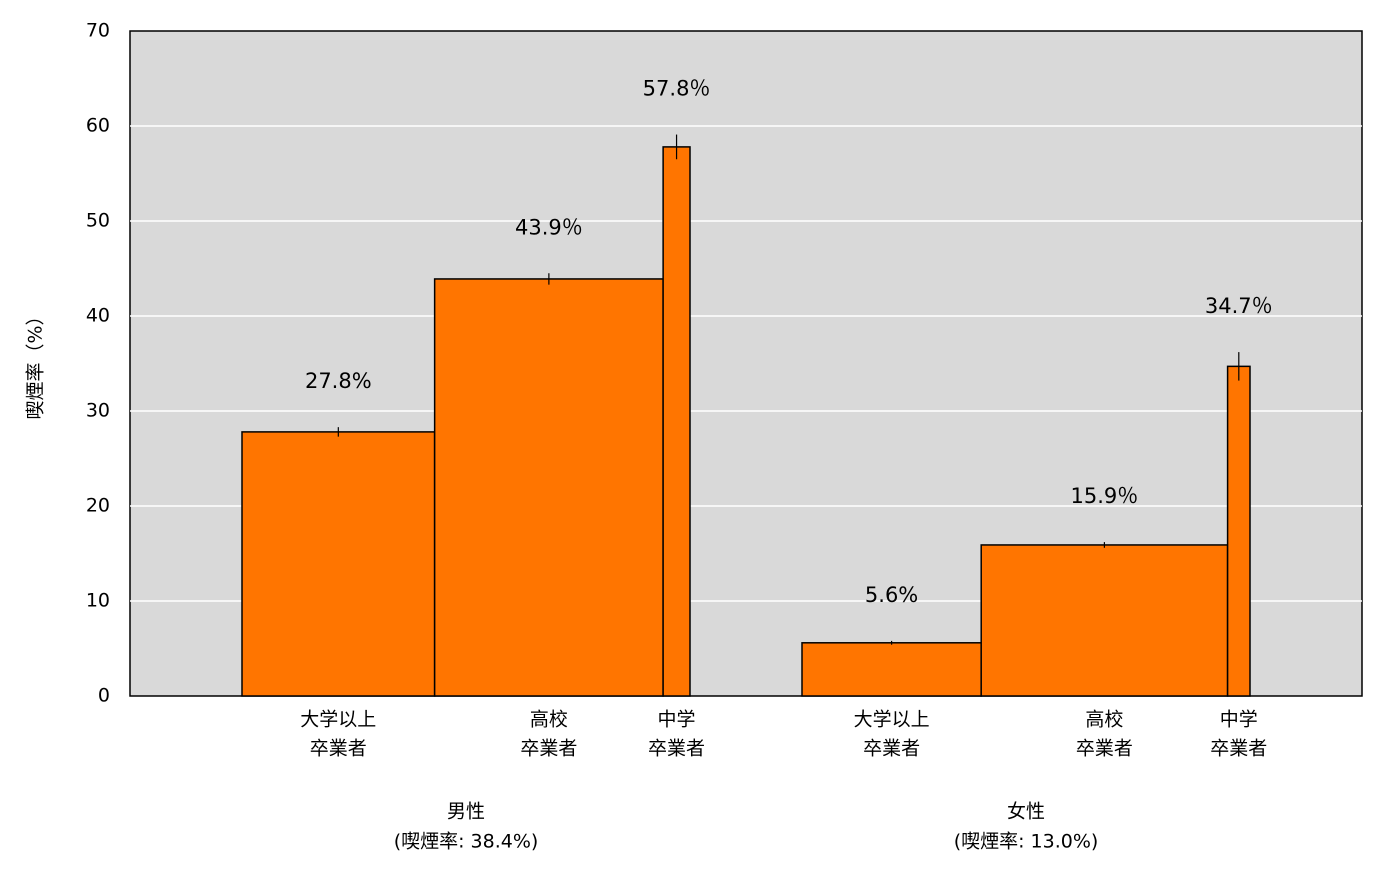 This screenshot has width=1400, height=887. Describe the element at coordinates (891, 595) in the screenshot. I see `value-label: 5.6%` at that location.